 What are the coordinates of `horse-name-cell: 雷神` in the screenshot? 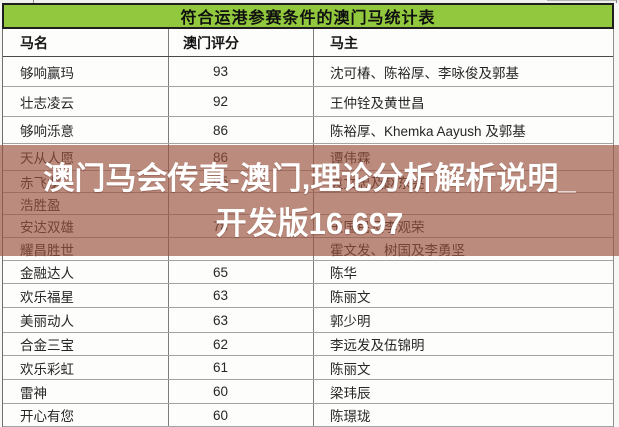 It's located at (86, 391).